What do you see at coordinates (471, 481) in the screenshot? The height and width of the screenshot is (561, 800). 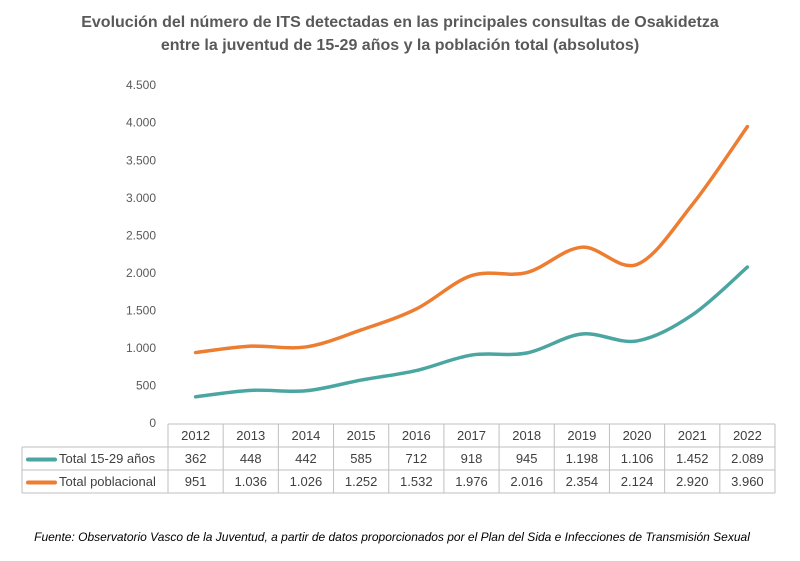 I see `table-cell: 1.976` at bounding box center [471, 481].